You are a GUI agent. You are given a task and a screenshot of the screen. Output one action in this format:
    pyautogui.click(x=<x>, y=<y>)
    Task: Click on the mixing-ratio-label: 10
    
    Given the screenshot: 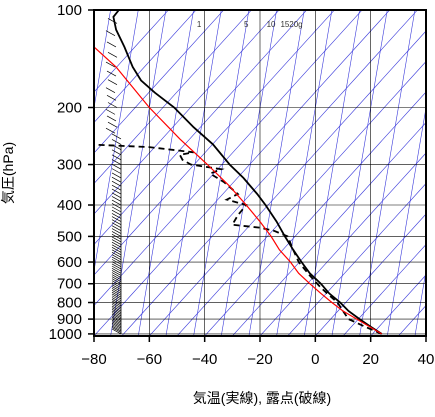 What is the action you would take?
    pyautogui.click(x=271, y=24)
    